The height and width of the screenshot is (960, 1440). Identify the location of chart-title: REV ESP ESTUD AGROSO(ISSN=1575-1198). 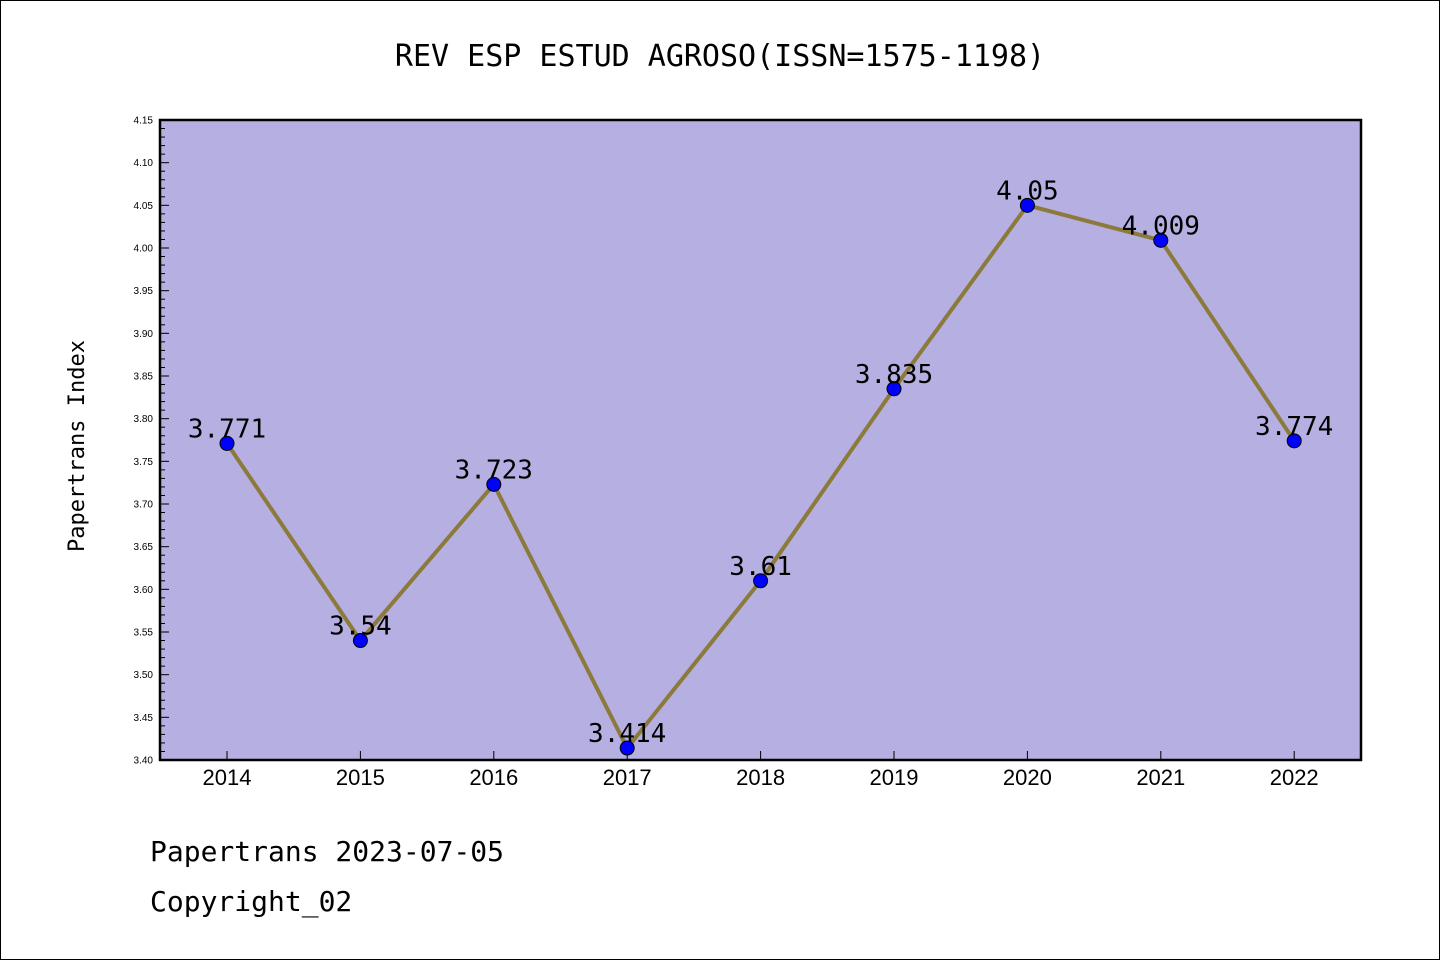
(720, 56).